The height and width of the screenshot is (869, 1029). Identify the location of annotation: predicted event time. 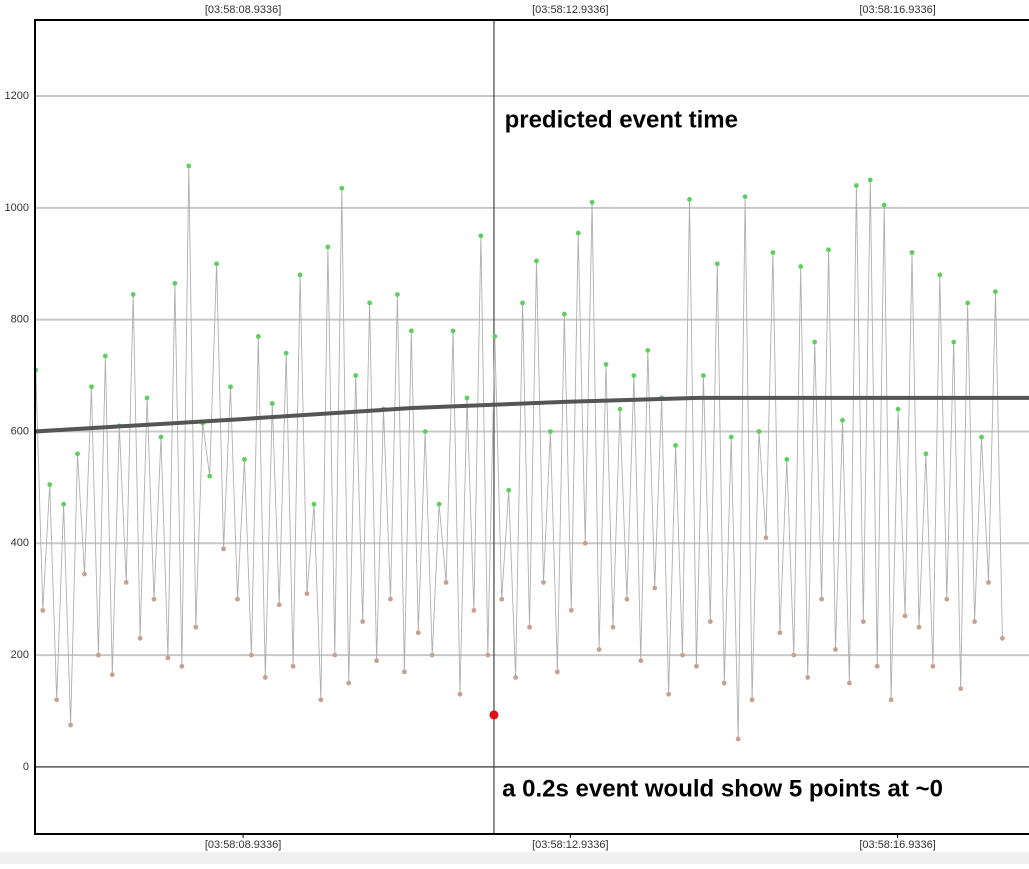
(621, 120).